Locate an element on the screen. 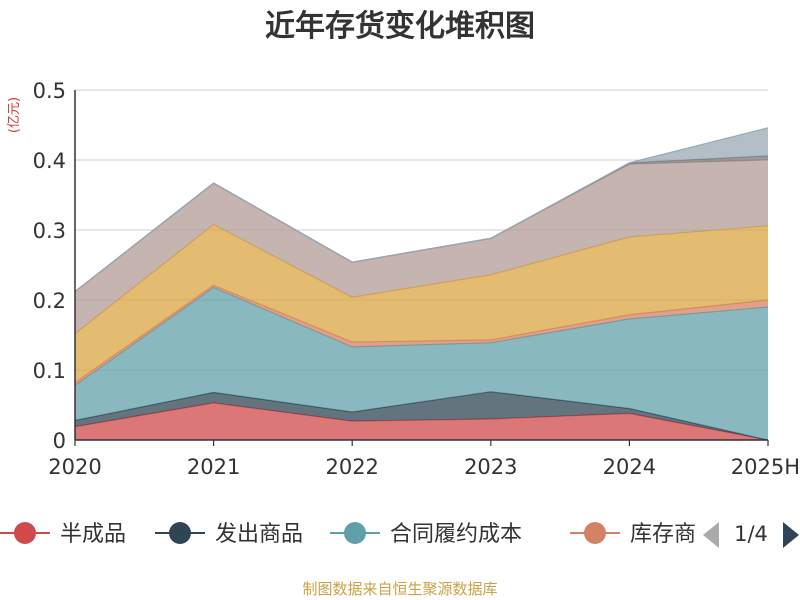 This screenshot has width=800, height=600. x-tick-label: 2020 is located at coordinates (74, 467).